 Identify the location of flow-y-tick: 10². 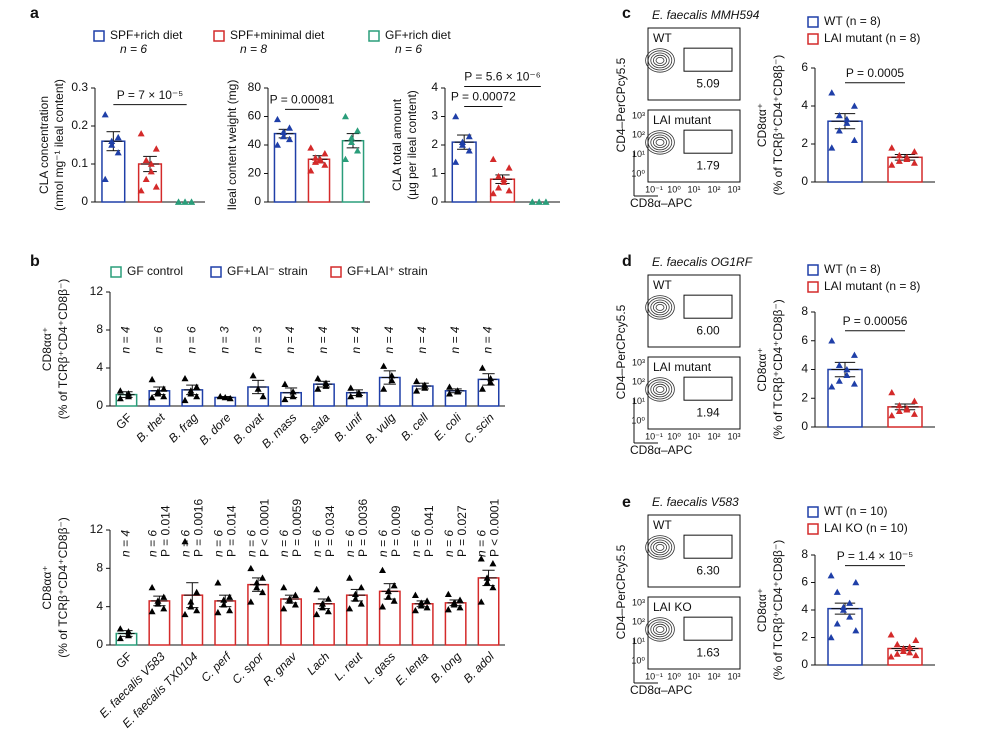
(638, 135).